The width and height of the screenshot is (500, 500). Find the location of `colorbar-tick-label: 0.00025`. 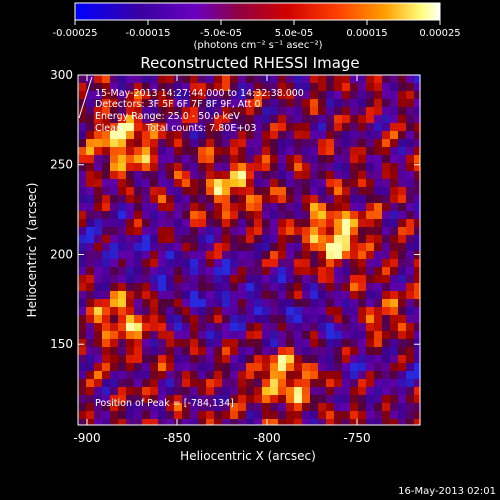

colorbar-tick-label: 0.00025 is located at coordinates (439, 33).